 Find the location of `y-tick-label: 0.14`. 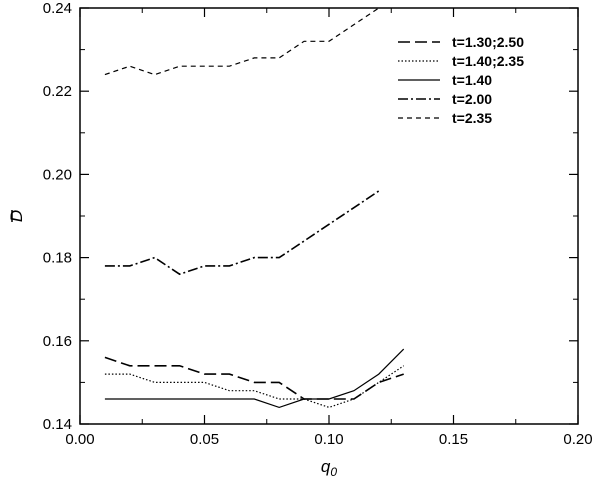

y-tick-label: 0.14 is located at coordinates (57, 424).